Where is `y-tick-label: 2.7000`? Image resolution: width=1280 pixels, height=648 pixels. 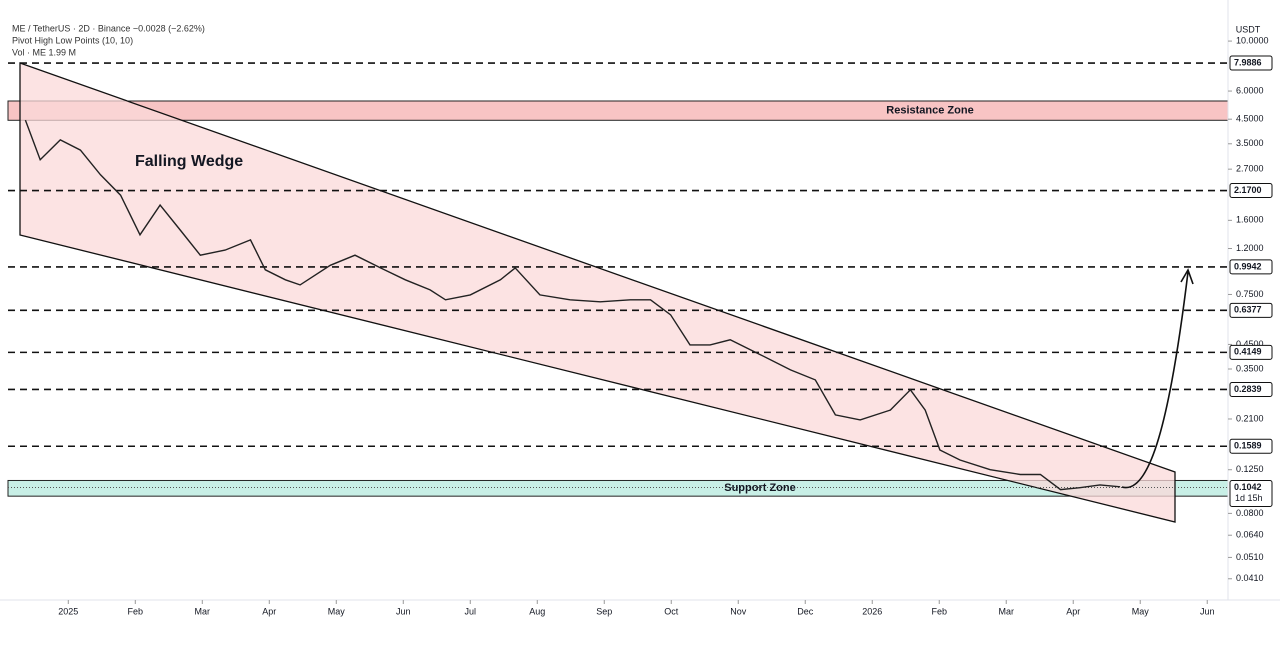 y-tick-label: 2.7000 is located at coordinates (1250, 169).